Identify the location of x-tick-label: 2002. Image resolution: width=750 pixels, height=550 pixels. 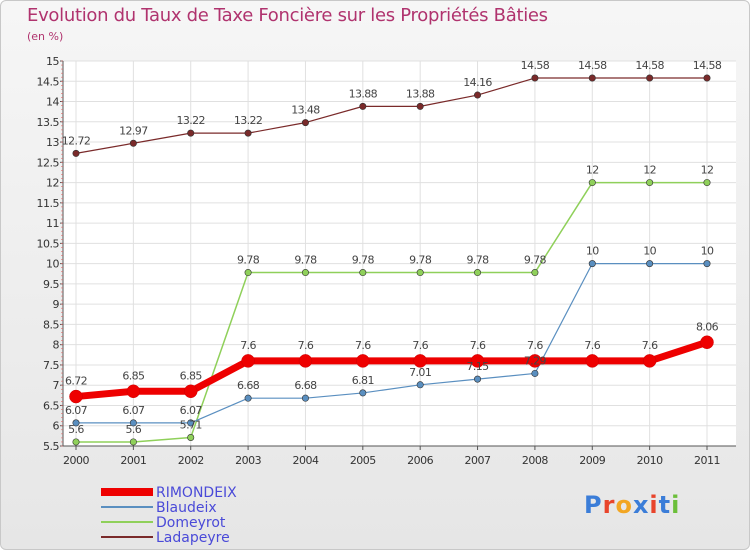
(191, 460).